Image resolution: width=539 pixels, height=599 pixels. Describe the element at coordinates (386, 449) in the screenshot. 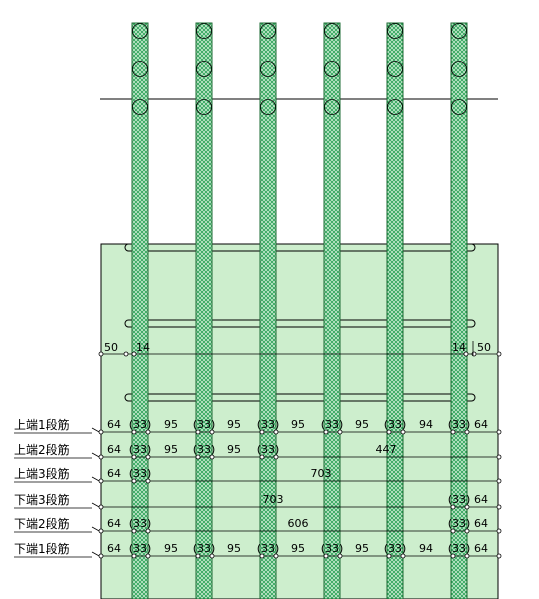

I see `dimension-value: 447` at that location.